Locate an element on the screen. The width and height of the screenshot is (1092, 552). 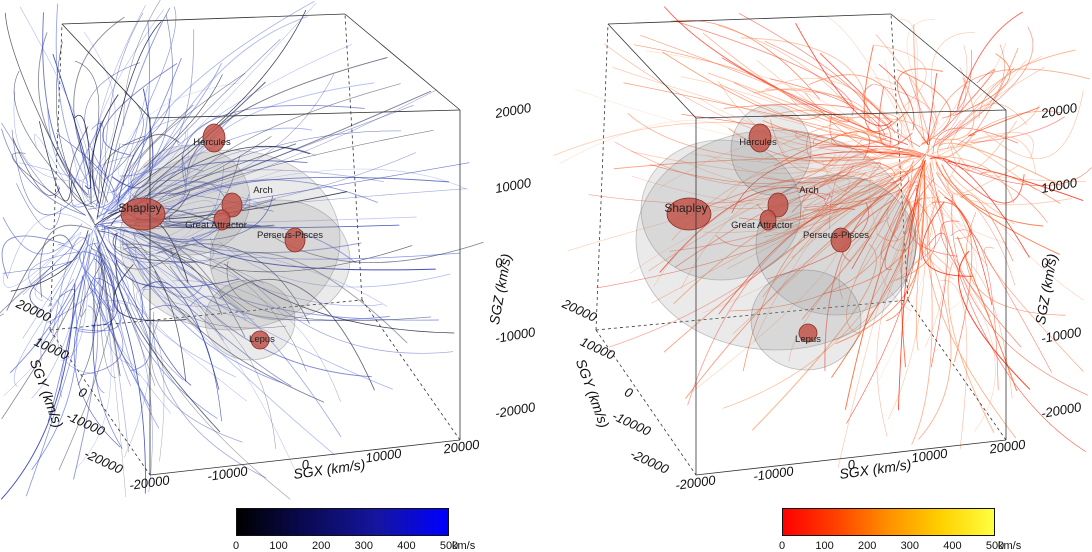
cluster-blob-shapley is located at coordinates (689, 214).